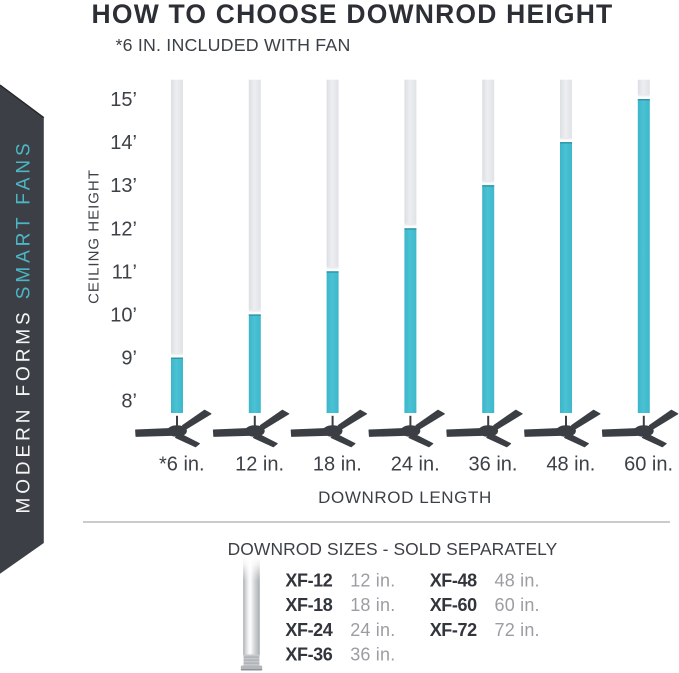  What do you see at coordinates (405, 497) in the screenshot?
I see `svg-text: DOWNROD LENGTH` at bounding box center [405, 497].